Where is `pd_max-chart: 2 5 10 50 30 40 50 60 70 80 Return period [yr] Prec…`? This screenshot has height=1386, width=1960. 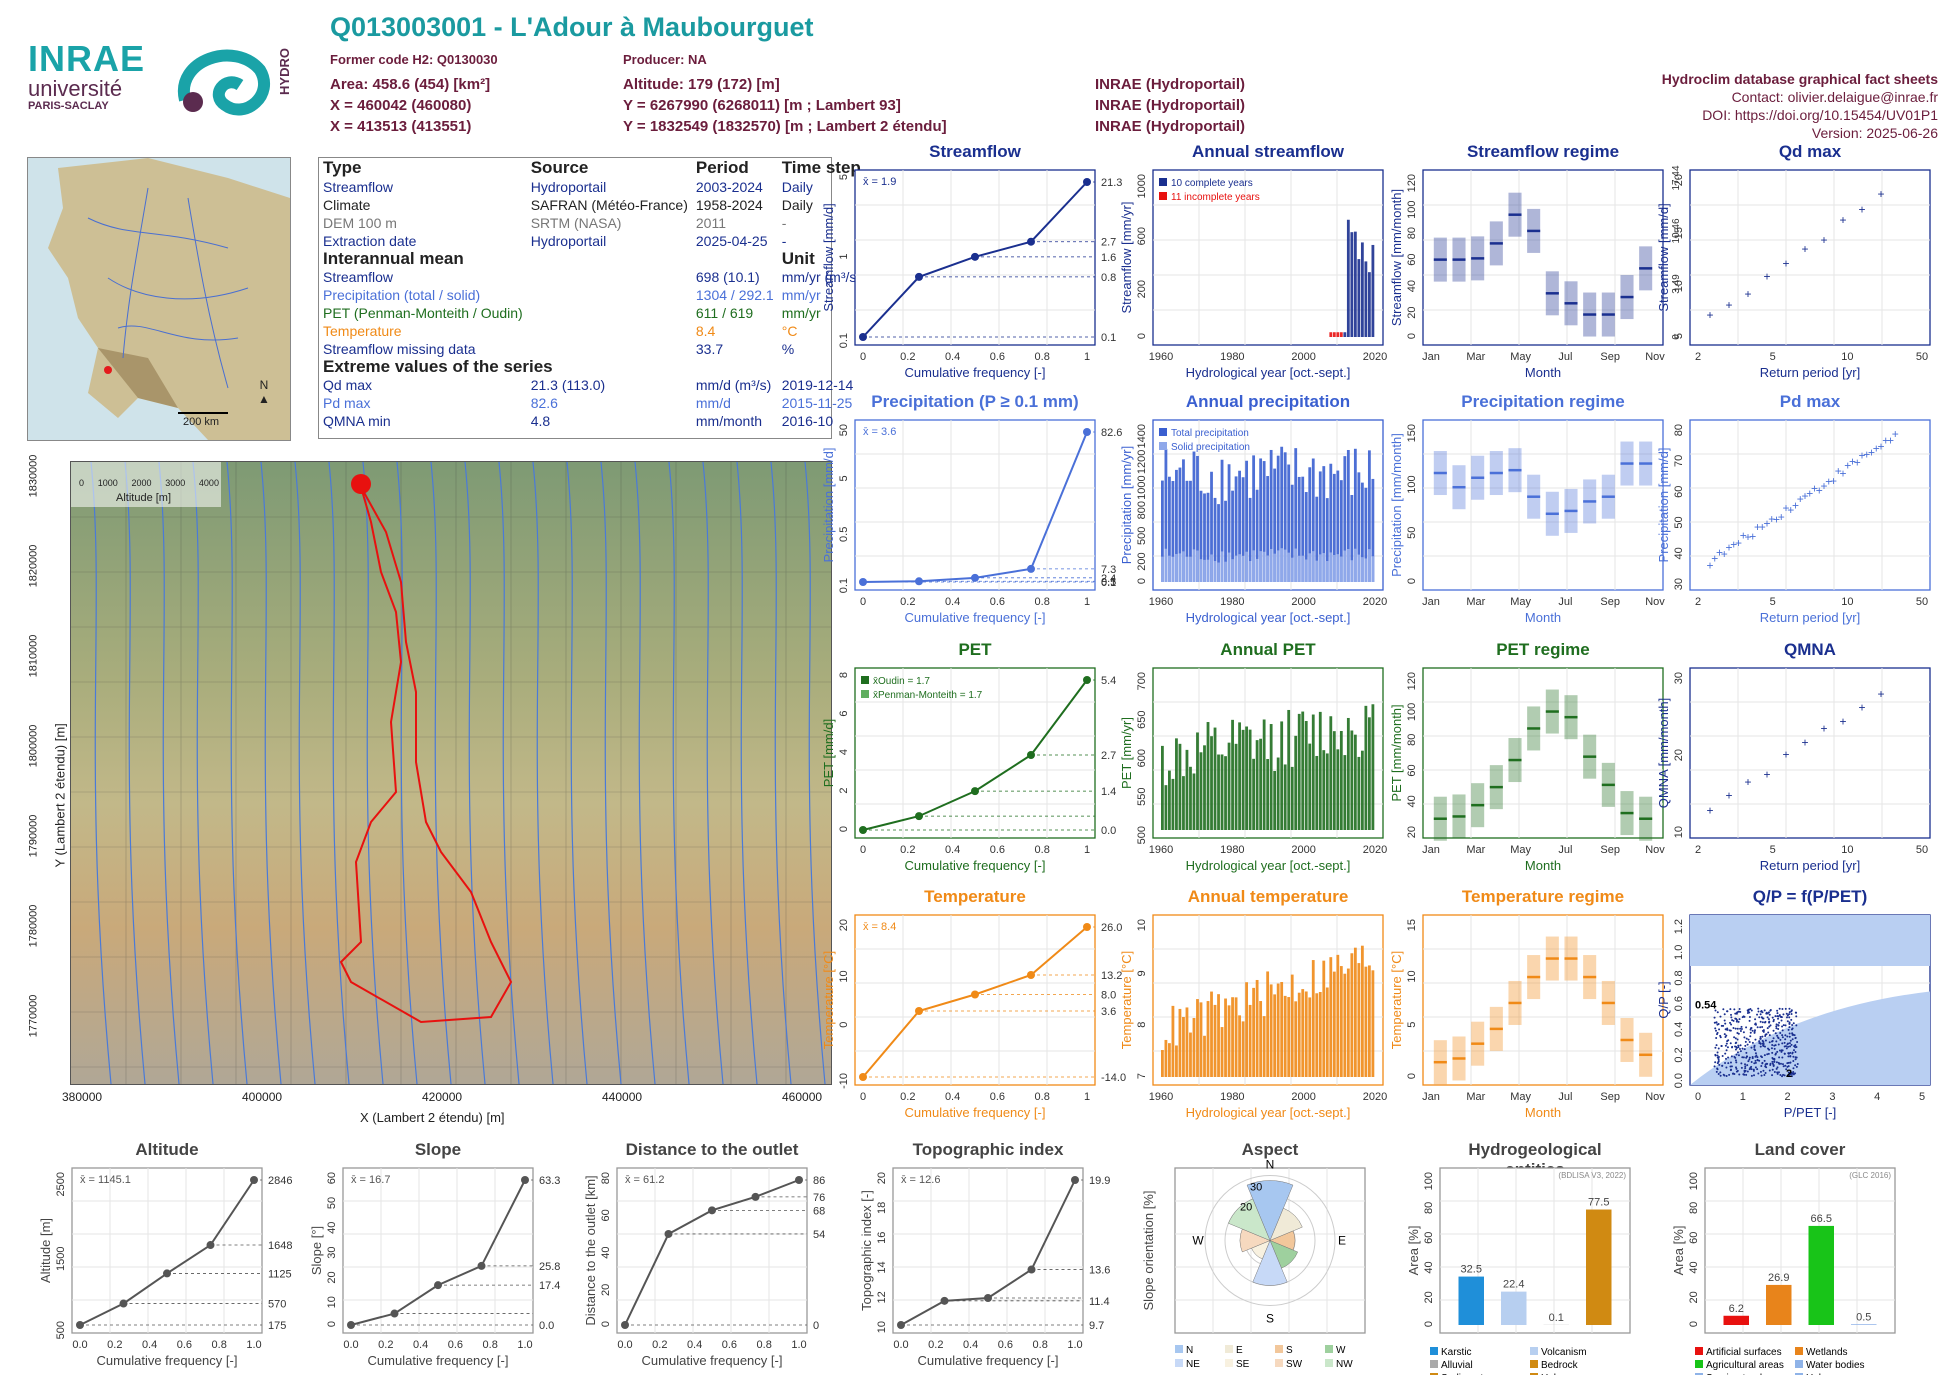
pd_max-chart: 2 5 10 50 30 40 50 60 70 80 Return period [yr] Prec… is located at coordinates (1793, 522).